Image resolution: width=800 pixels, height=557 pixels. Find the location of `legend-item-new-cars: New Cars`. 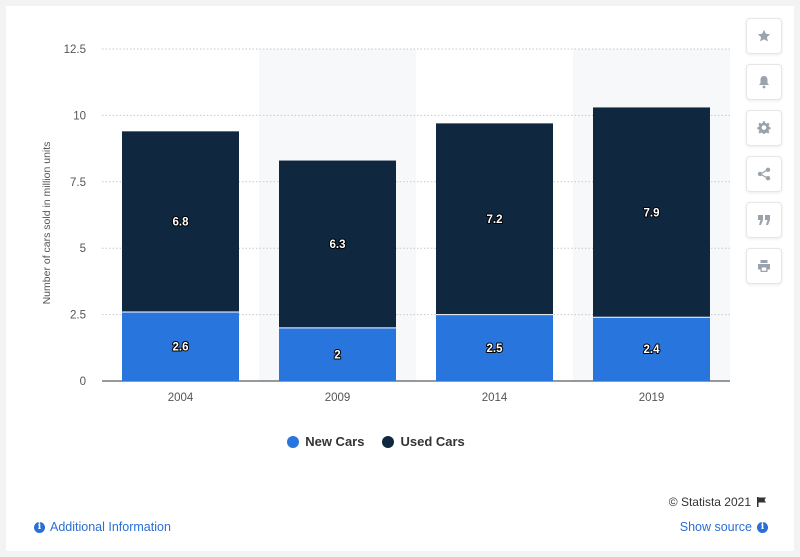

legend-item-new-cars: New Cars is located at coordinates (325, 441).